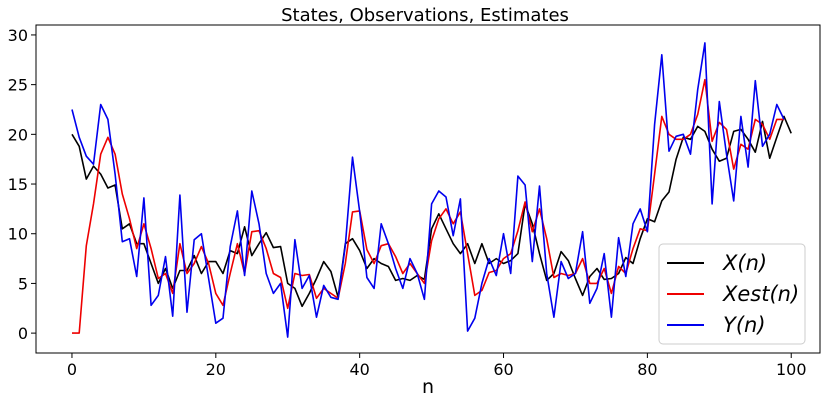  What do you see at coordinates (647, 369) in the screenshot?
I see `x-tick-label: 80` at bounding box center [647, 369].